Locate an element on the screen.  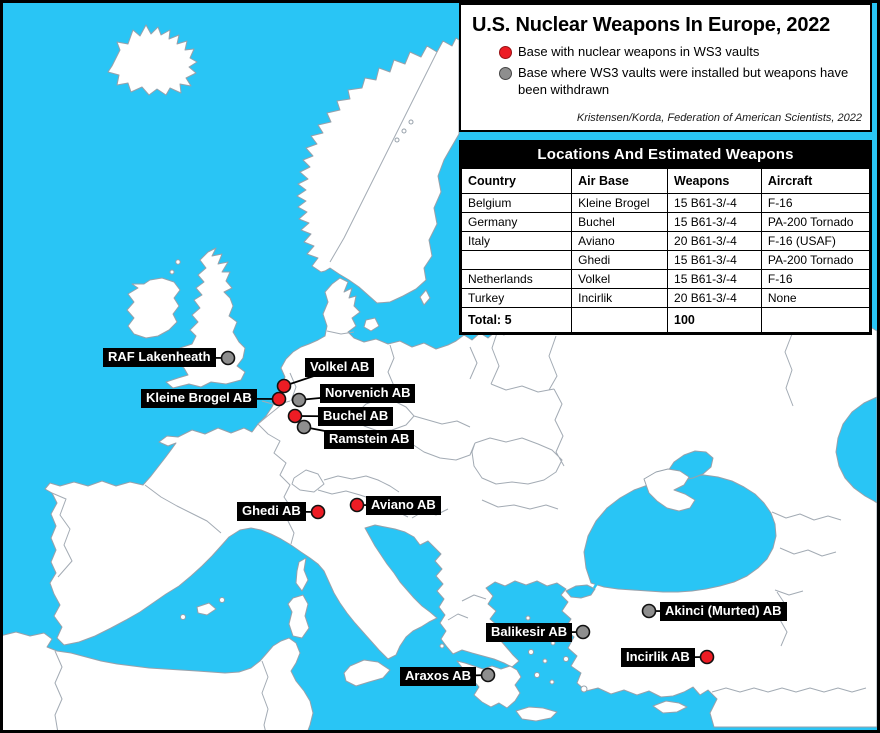
legend-item-active: Base with nuclear weapons in WS3 vaults is located at coordinates (677, 52).